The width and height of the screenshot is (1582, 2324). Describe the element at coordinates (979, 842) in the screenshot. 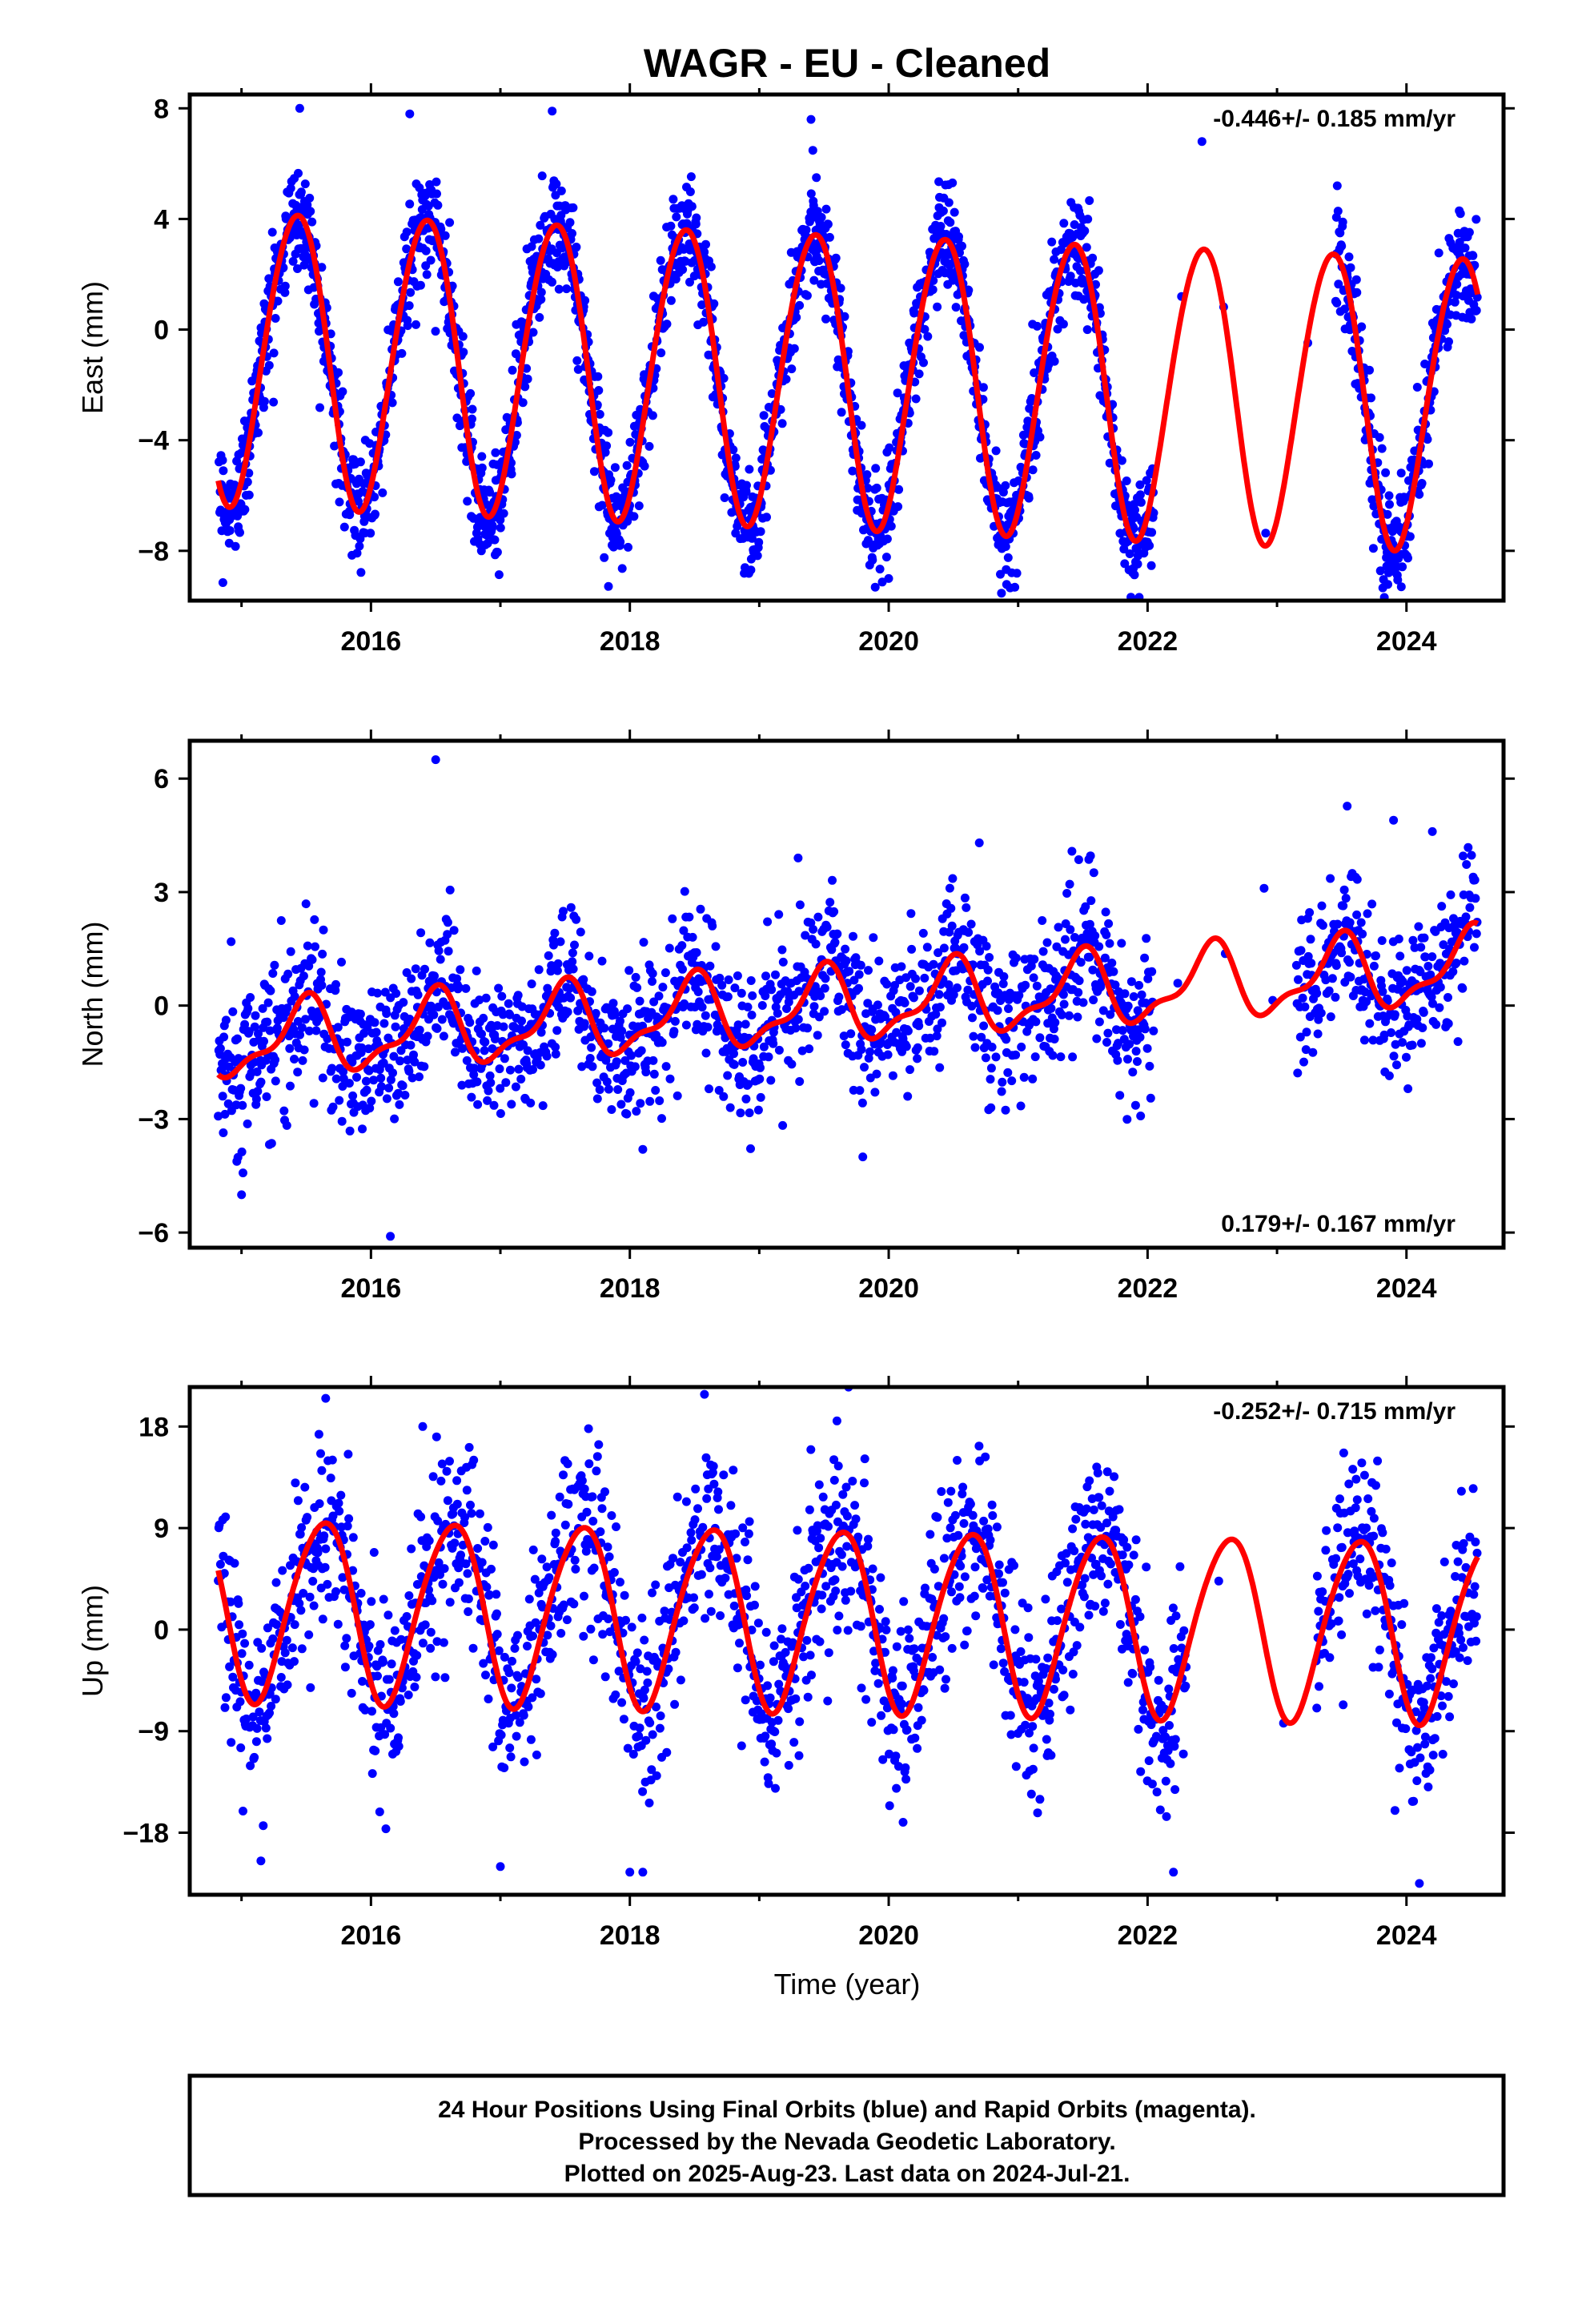

I see `outlier-point` at that location.